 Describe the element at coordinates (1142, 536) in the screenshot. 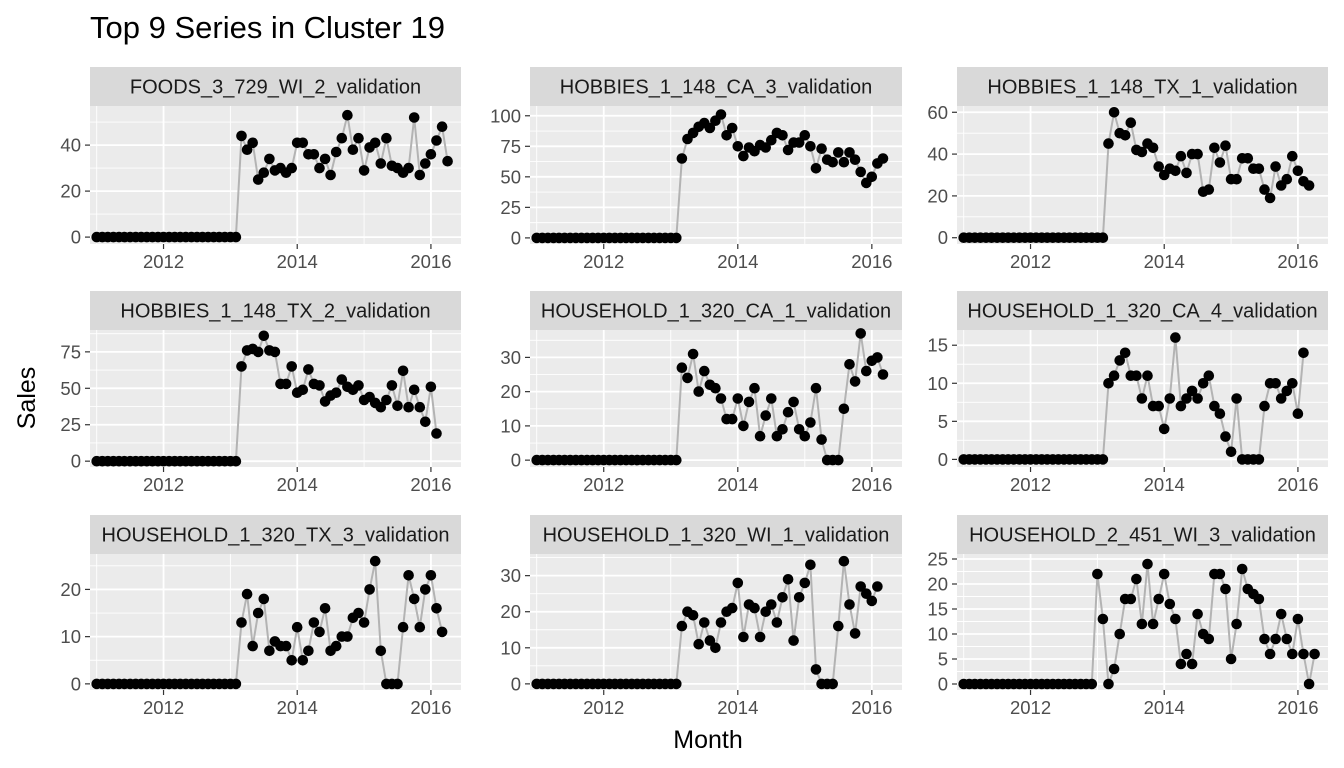

I see `facet-strip-label: HOUSEHOLD_2_451_WI_3_validation` at that location.